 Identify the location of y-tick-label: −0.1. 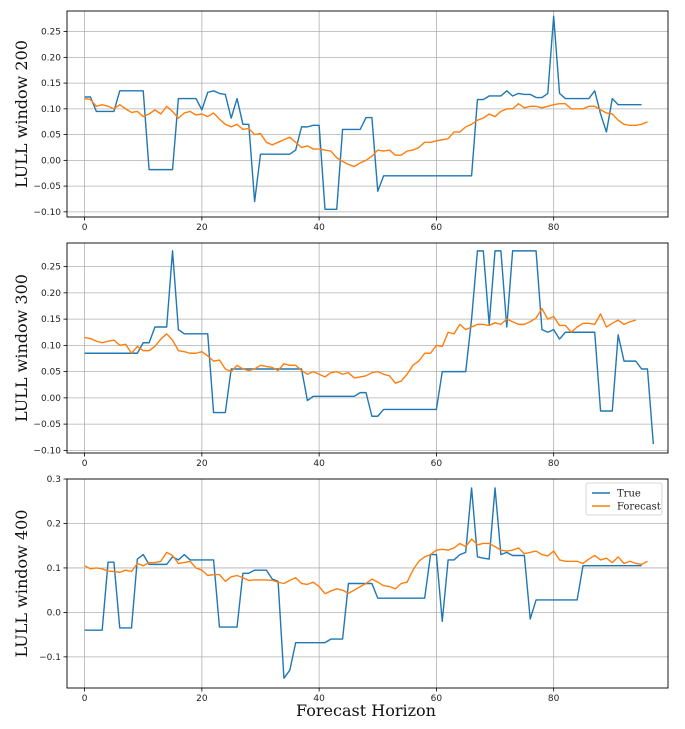
(50, 658).